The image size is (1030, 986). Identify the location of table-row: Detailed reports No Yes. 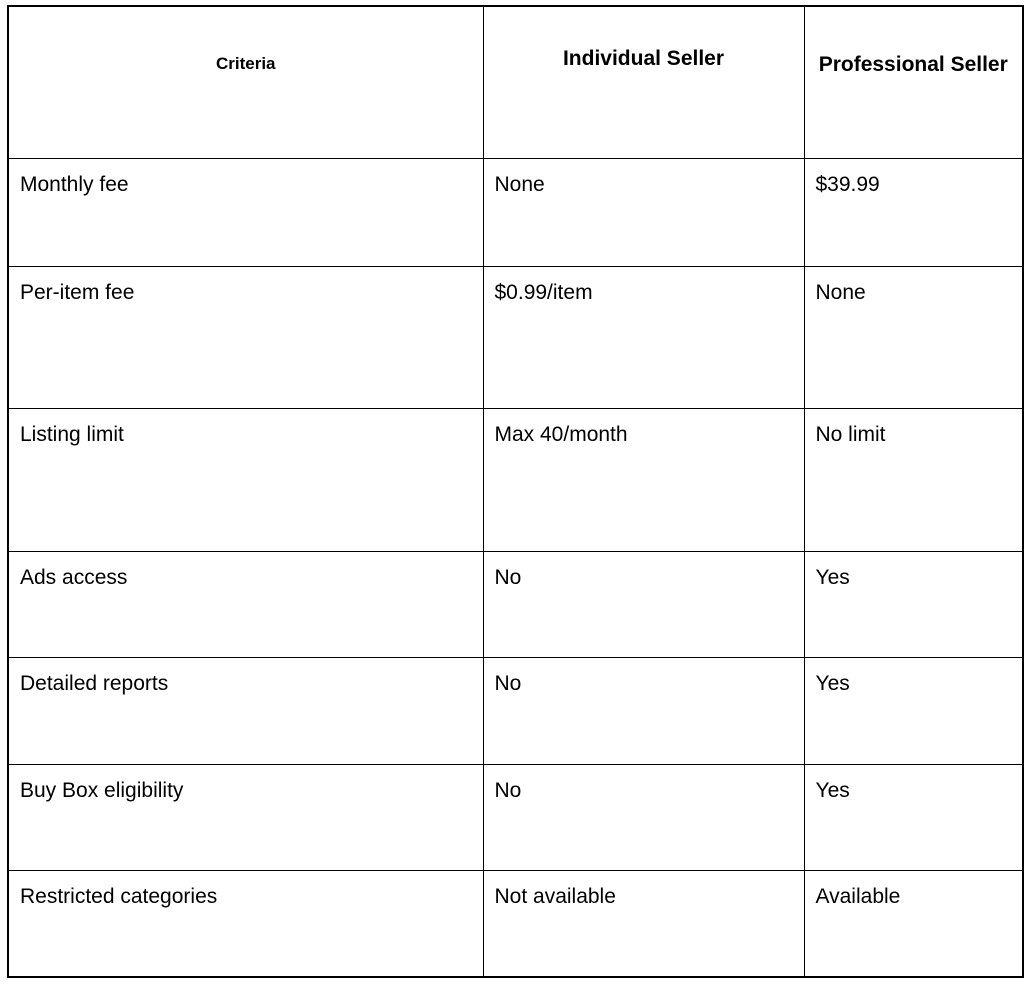
(515, 710).